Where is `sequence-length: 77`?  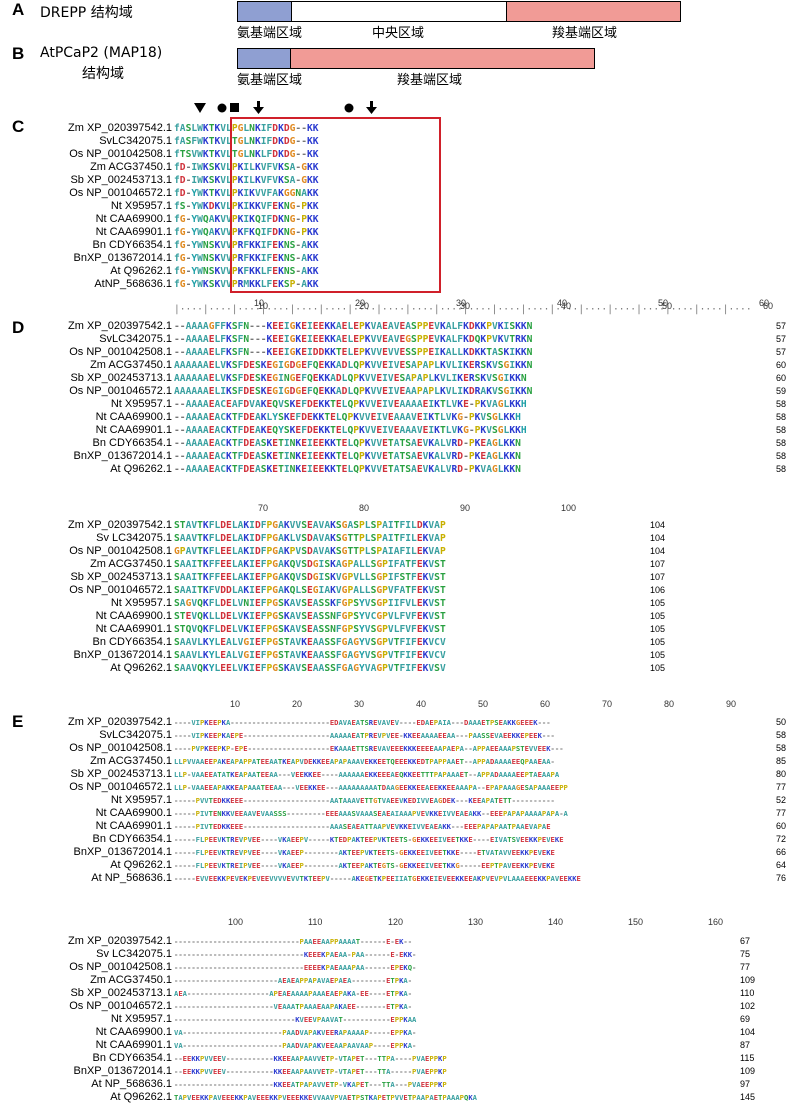
sequence-length: 77 is located at coordinates (745, 967).